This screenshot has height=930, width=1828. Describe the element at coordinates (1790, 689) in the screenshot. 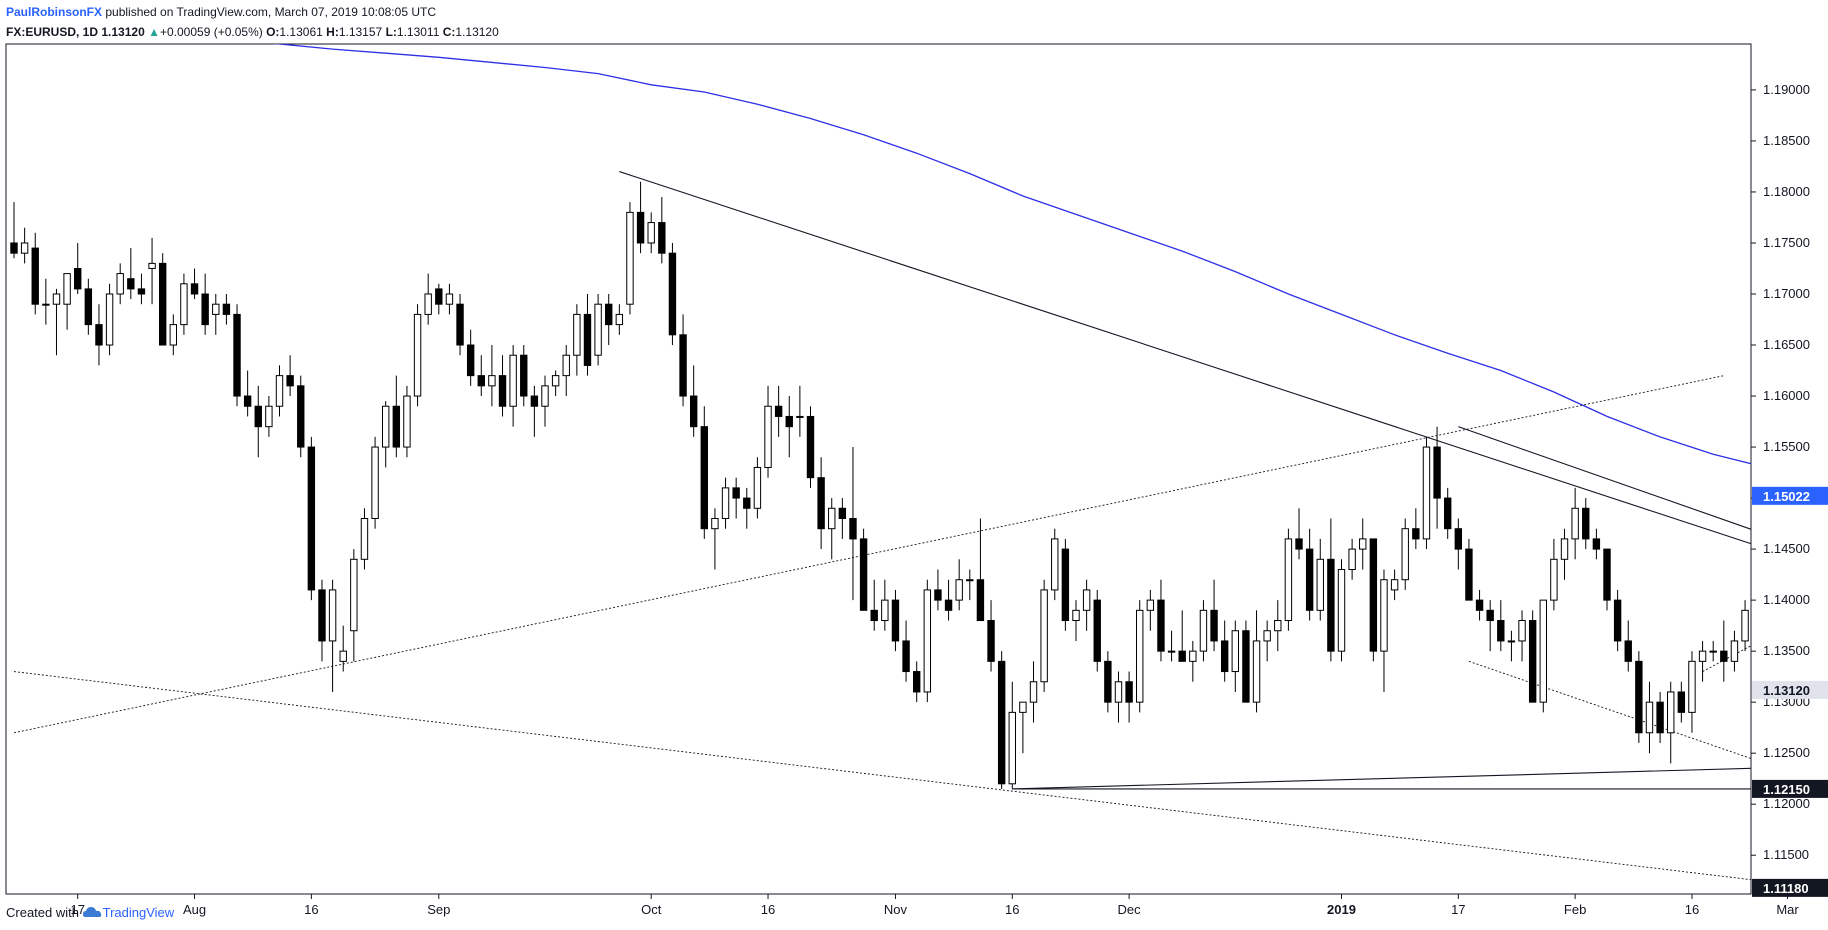

I see `price-tag: 1.13120` at that location.